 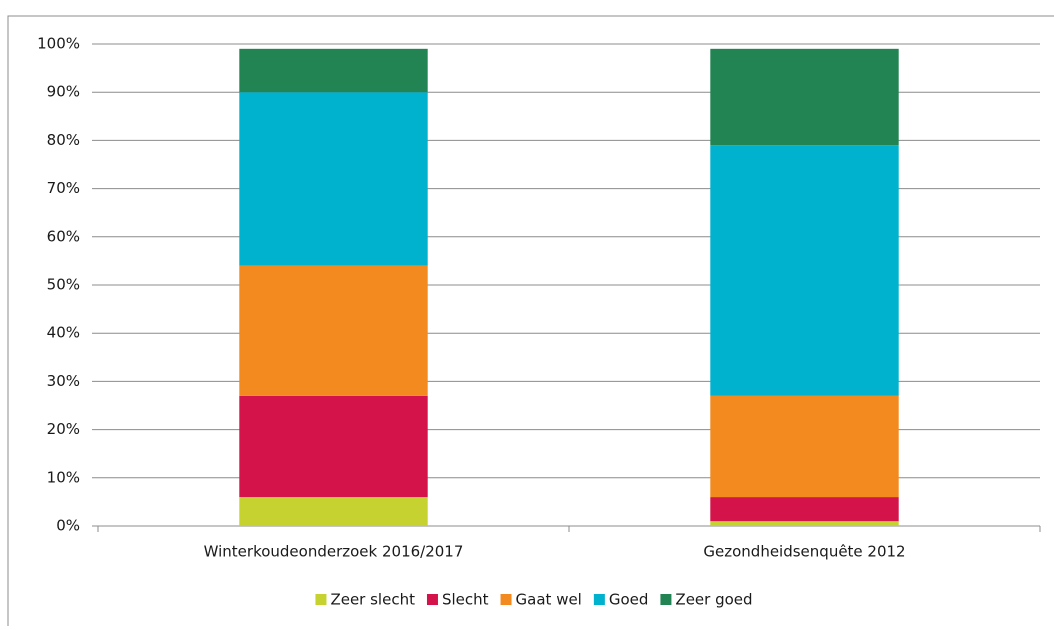 I want to click on legend-label: Zeer goed, so click(x=713, y=600).